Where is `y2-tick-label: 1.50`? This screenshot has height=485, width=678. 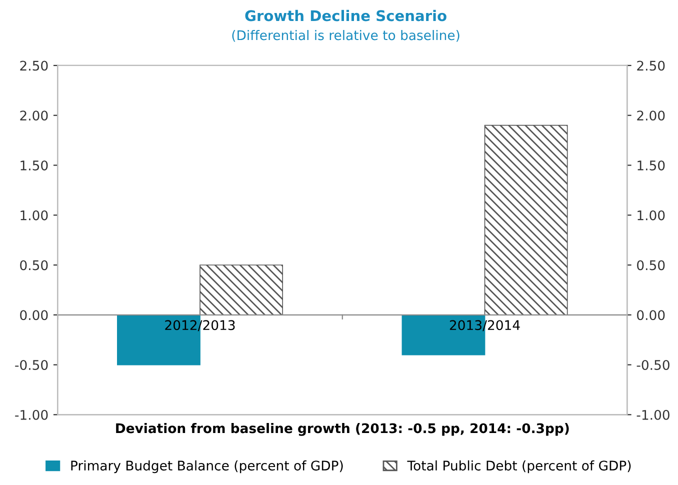
y2-tick-label: 1.50 is located at coordinates (651, 165).